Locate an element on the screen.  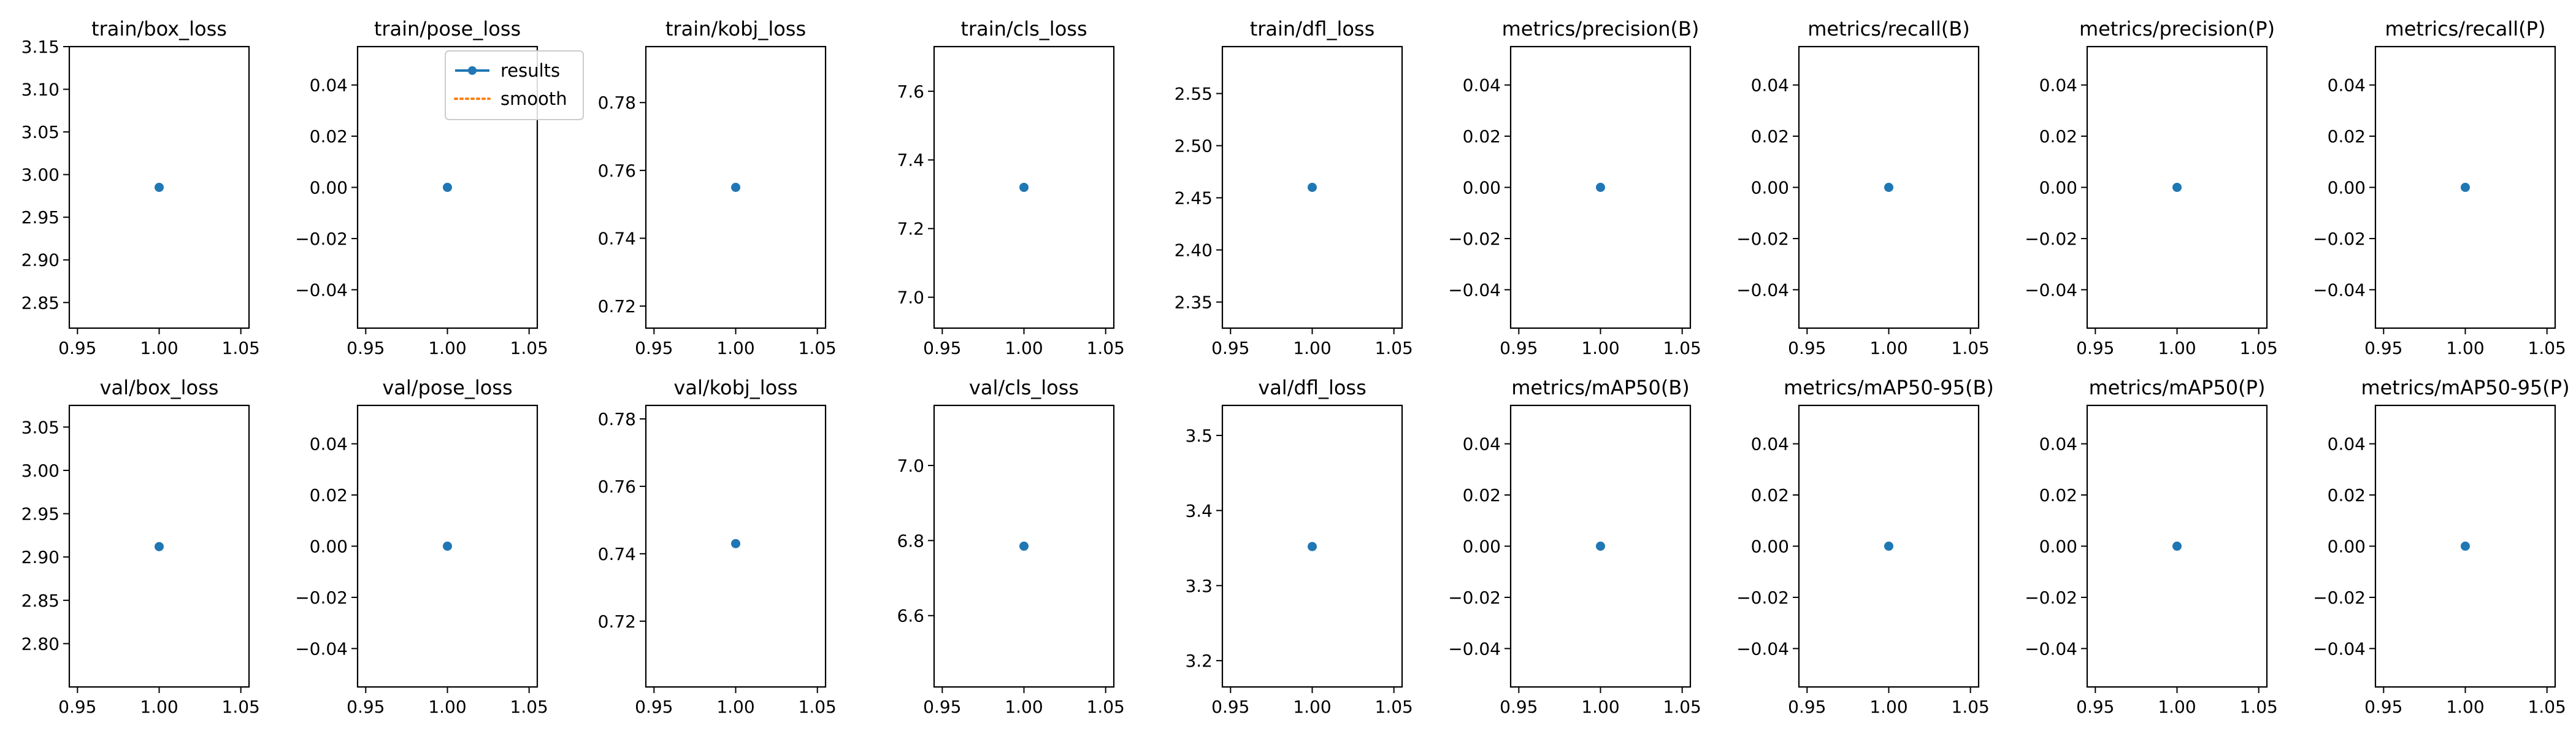
y-tick-label: 6.8 is located at coordinates (910, 541).